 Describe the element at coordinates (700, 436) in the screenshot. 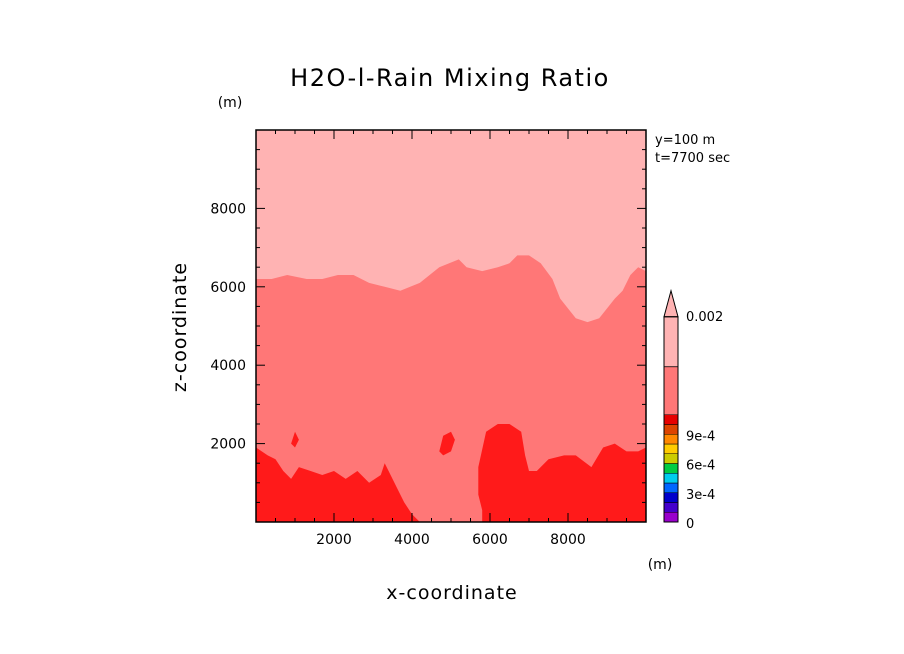

I see `colorbar-label: 9e-4` at that location.